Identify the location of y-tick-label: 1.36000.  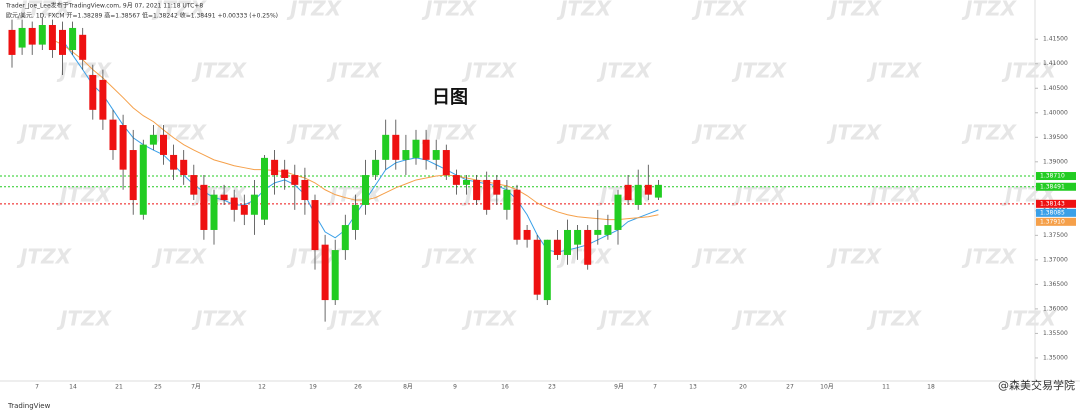
(1055, 308).